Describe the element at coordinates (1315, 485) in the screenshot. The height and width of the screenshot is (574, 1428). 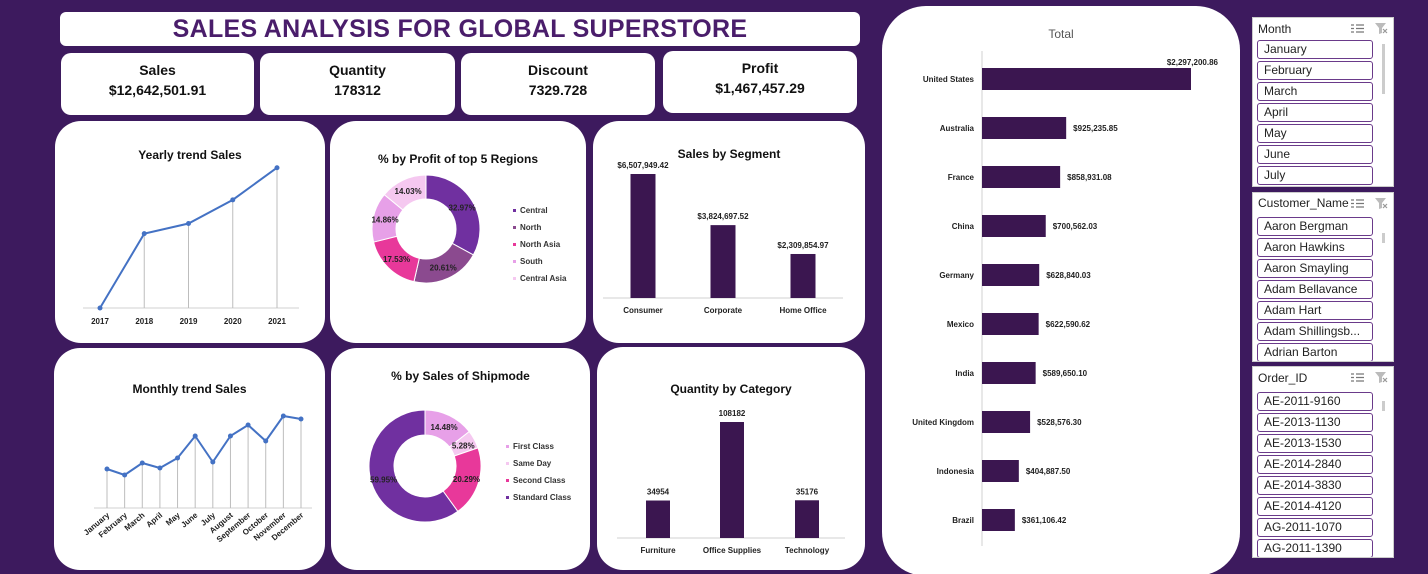
I see `slicer-item: AE-2014-3830` at that location.